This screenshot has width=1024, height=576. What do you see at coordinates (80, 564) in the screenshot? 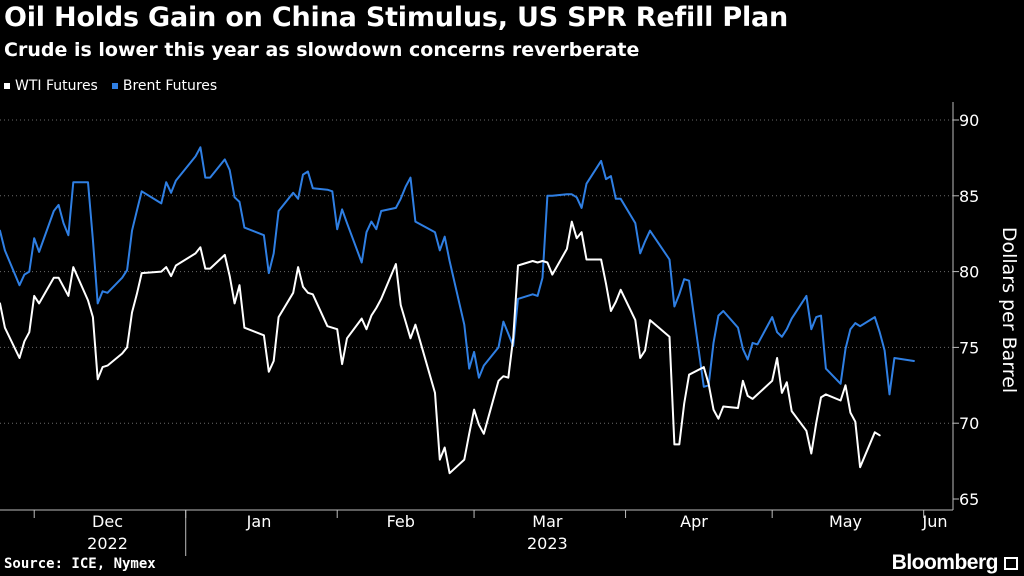
I see `source-note: Source: ICE, Nymex` at bounding box center [80, 564].